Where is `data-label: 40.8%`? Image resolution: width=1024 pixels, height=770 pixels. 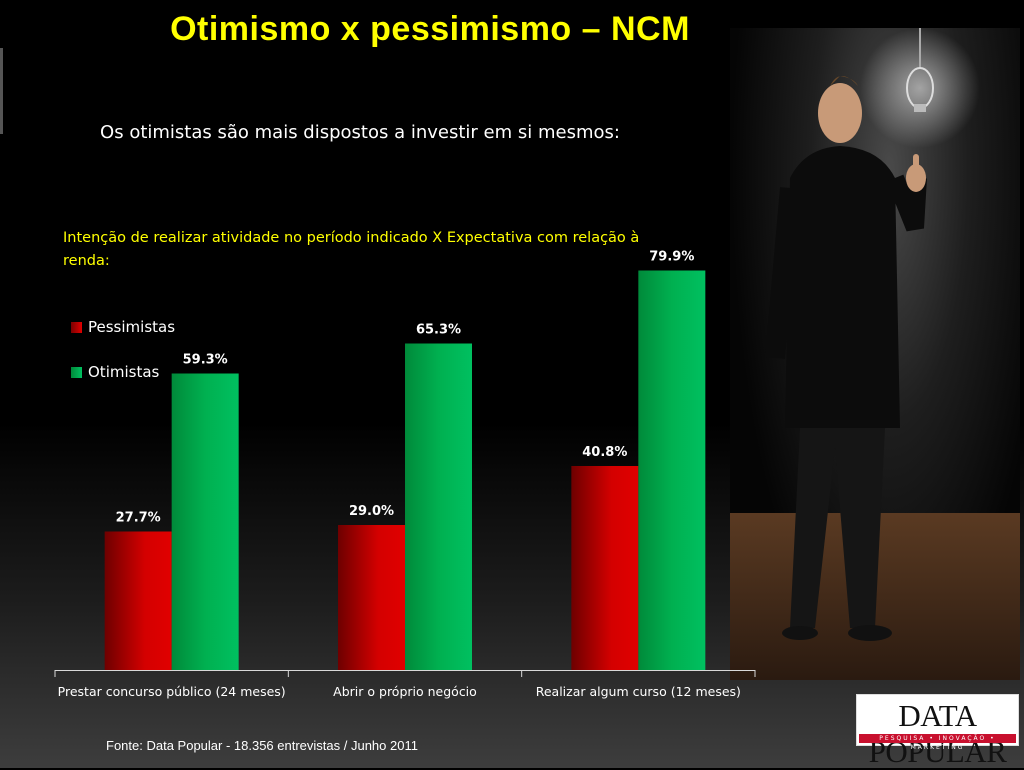
data-label: 40.8% is located at coordinates (604, 452).